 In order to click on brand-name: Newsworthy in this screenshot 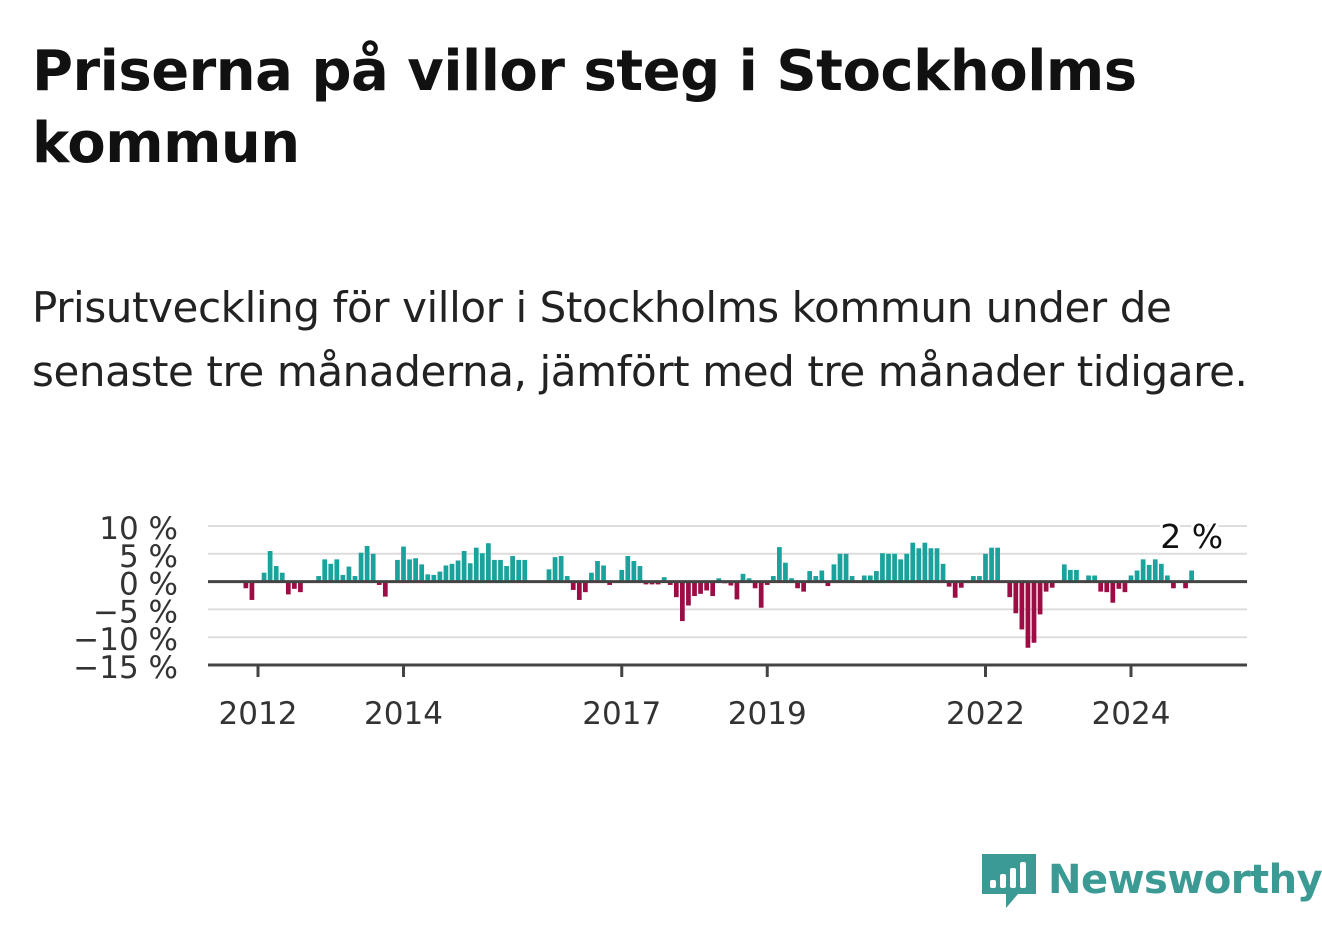, I will do `click(1185, 880)`.